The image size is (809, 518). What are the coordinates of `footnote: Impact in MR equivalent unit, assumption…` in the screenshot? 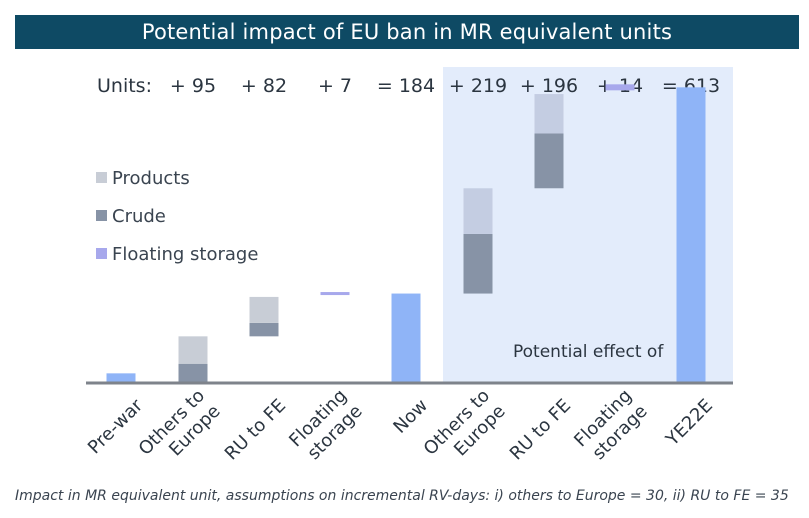 It's located at (402, 496).